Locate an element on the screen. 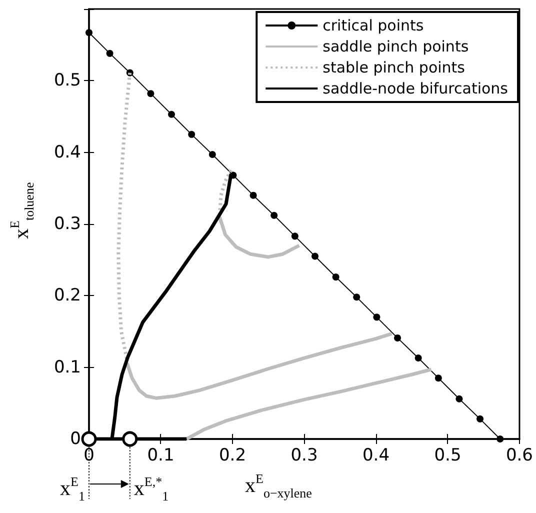  legend-label: critical points is located at coordinates (373, 25).